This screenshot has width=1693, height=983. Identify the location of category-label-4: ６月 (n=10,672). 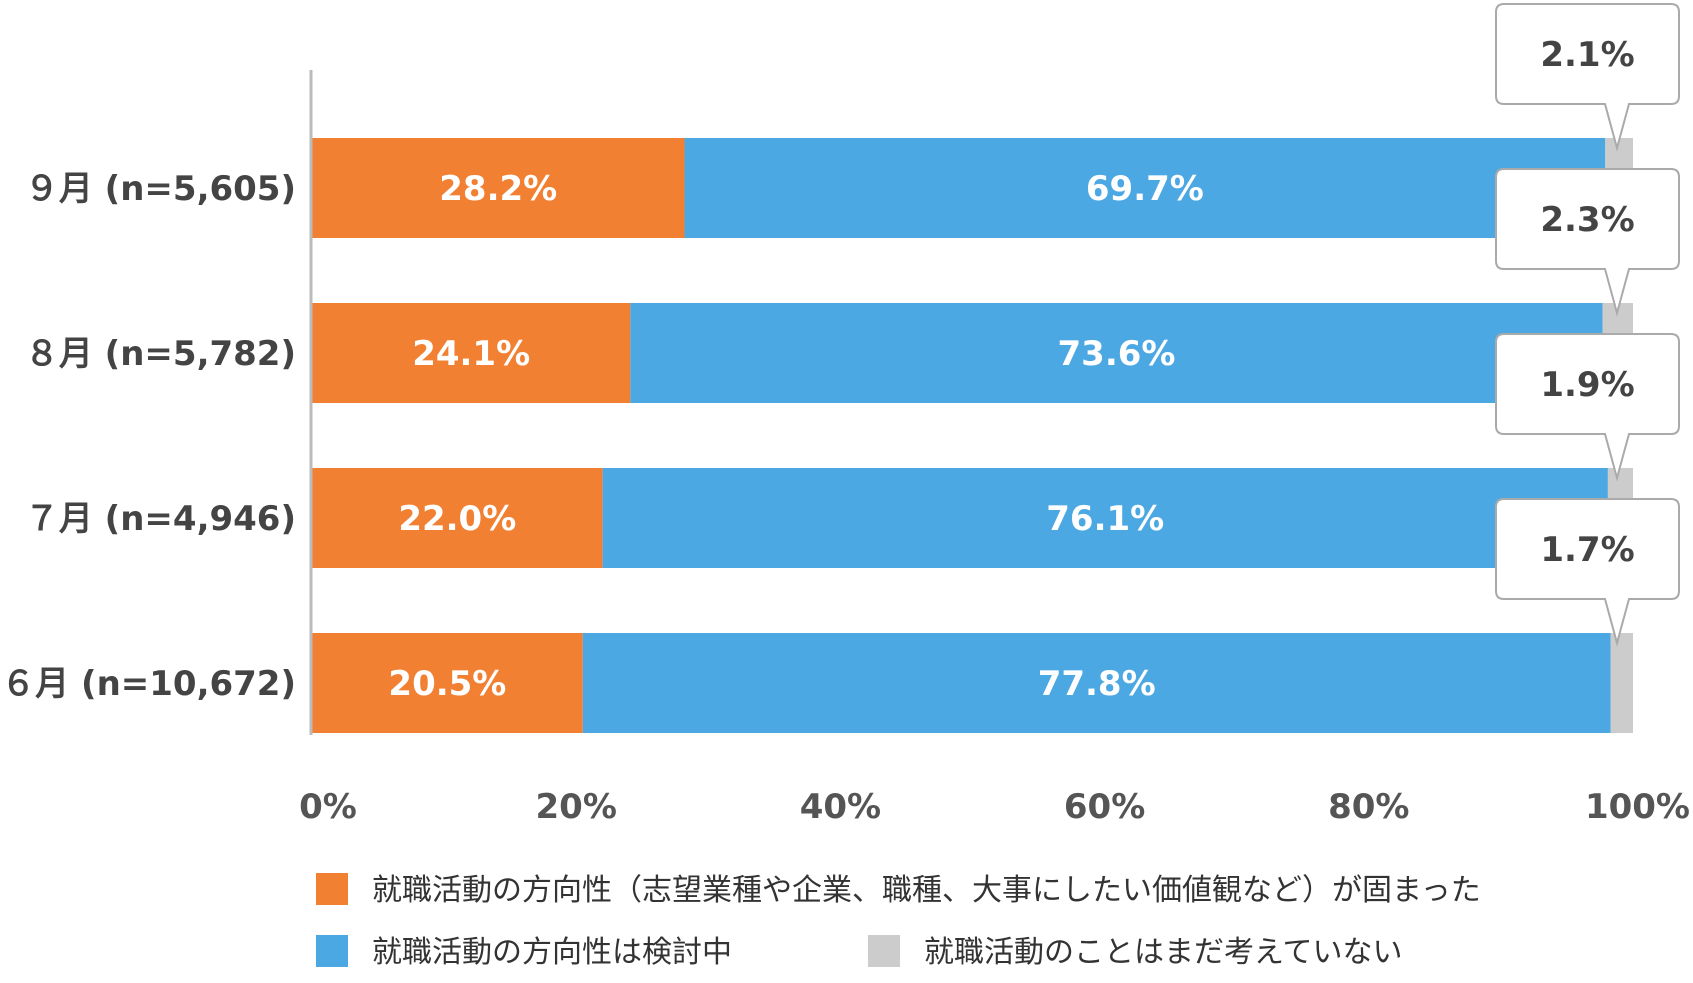
(148, 684).